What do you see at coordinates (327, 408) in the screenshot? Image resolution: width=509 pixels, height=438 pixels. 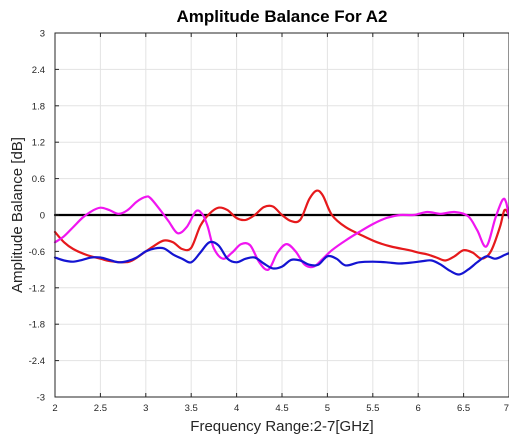 I see `x-tick-label: 5` at bounding box center [327, 408].